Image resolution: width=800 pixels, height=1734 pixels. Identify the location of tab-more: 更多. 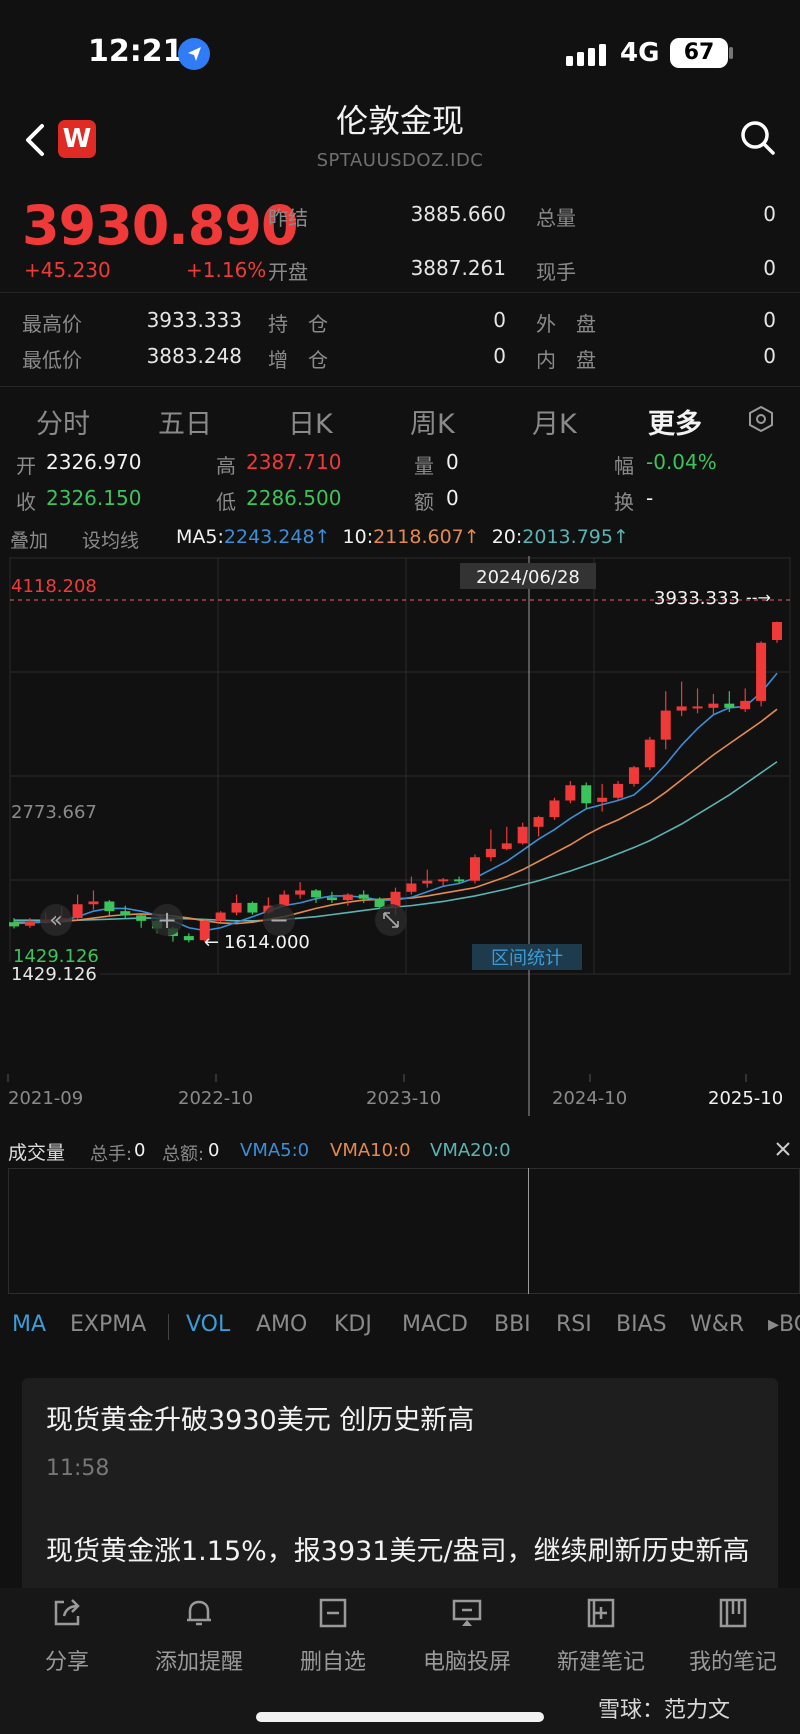
(675, 424).